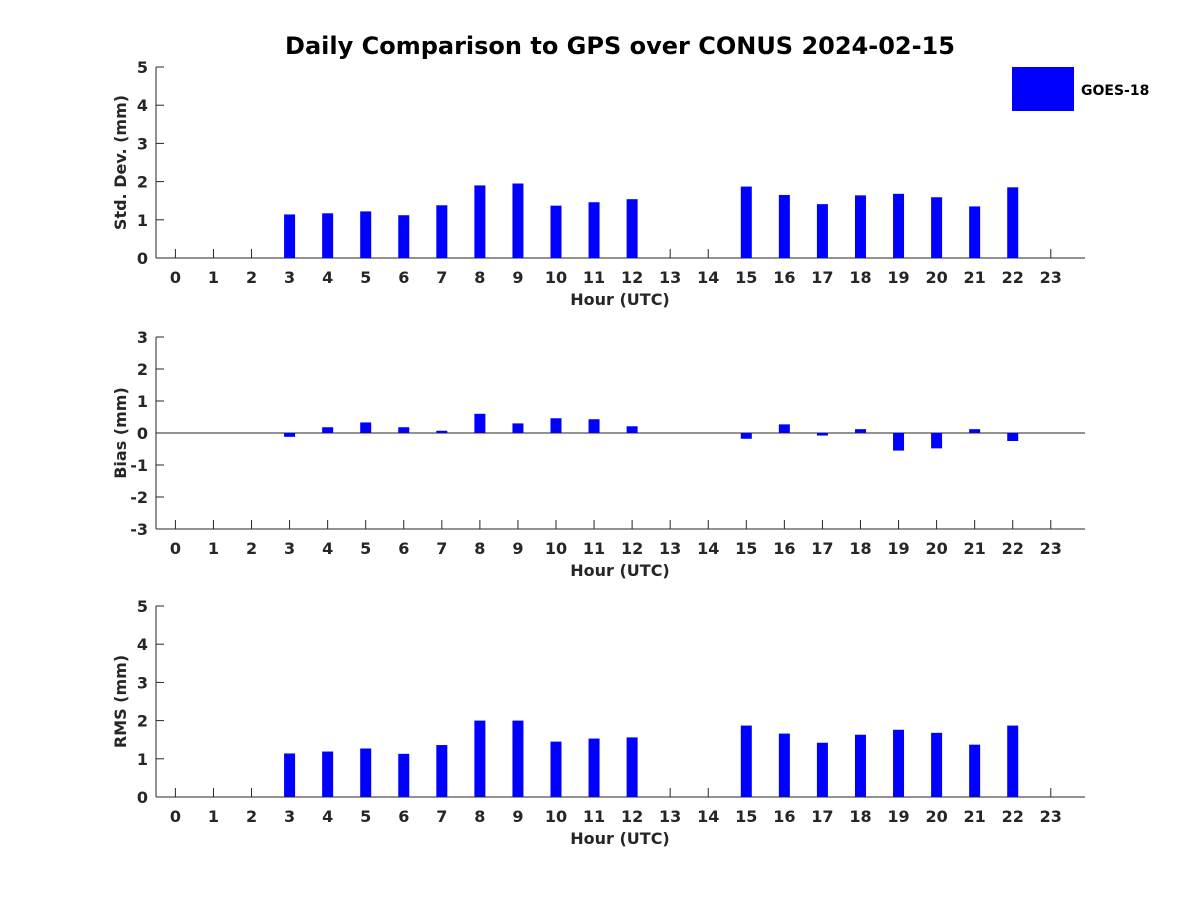  What do you see at coordinates (708, 548) in the screenshot?
I see `bias-x-tick-label: 14` at bounding box center [708, 548].